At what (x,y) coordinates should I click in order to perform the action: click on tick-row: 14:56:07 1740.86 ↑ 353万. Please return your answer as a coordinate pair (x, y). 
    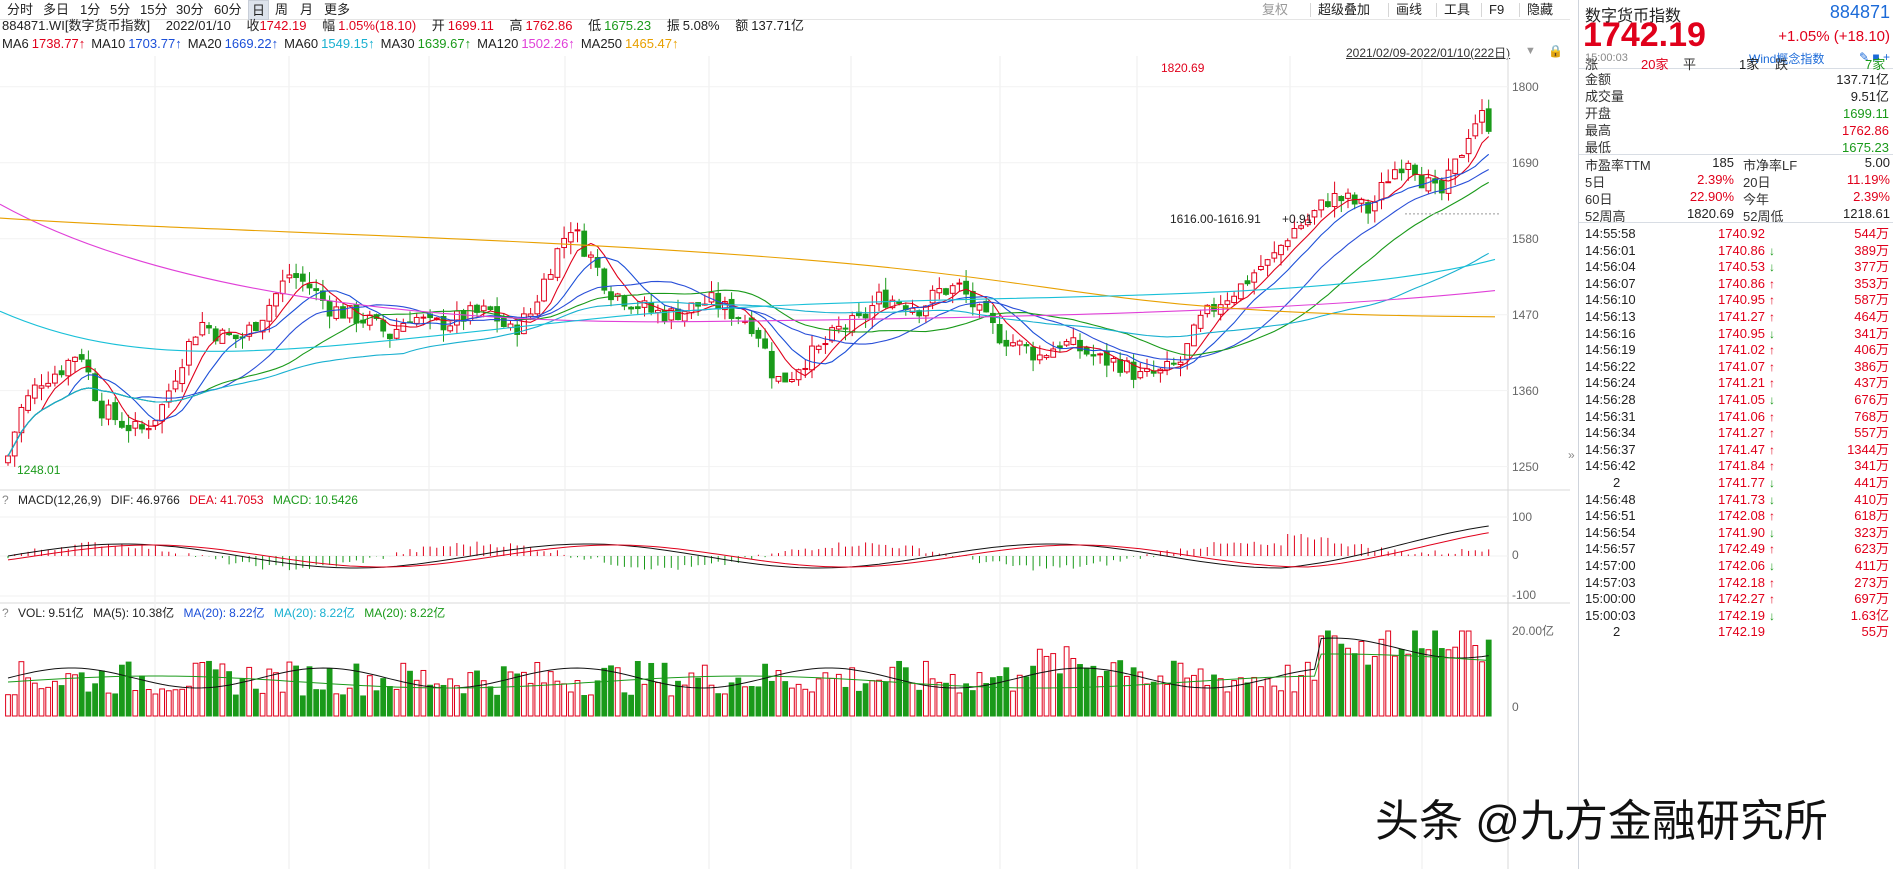
    Looking at the image, I should click on (1736, 284).